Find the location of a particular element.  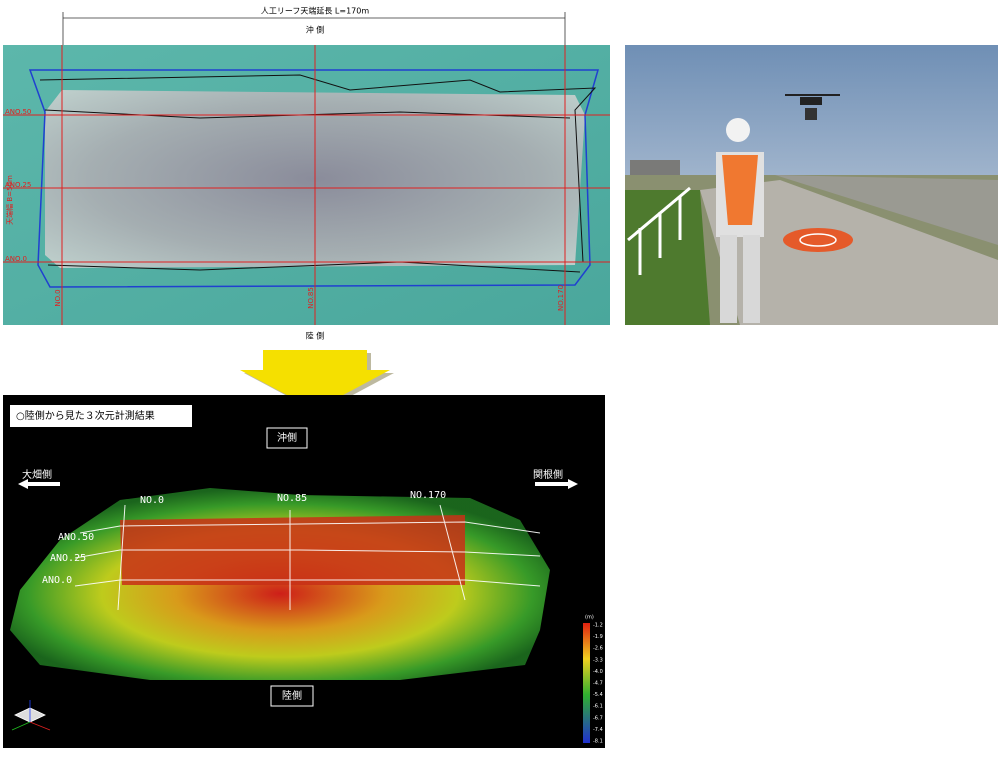

scale-label: -1.2 is located at coordinates (598, 626).